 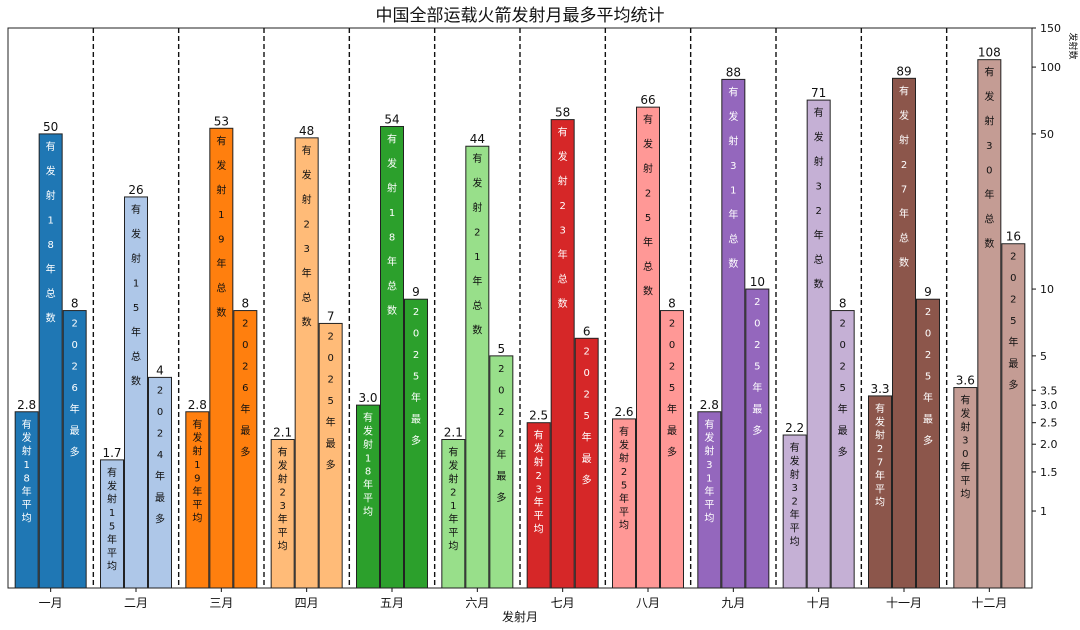 What do you see at coordinates (819, 603) in the screenshot?
I see `x-tick-label: 十月` at bounding box center [819, 603].